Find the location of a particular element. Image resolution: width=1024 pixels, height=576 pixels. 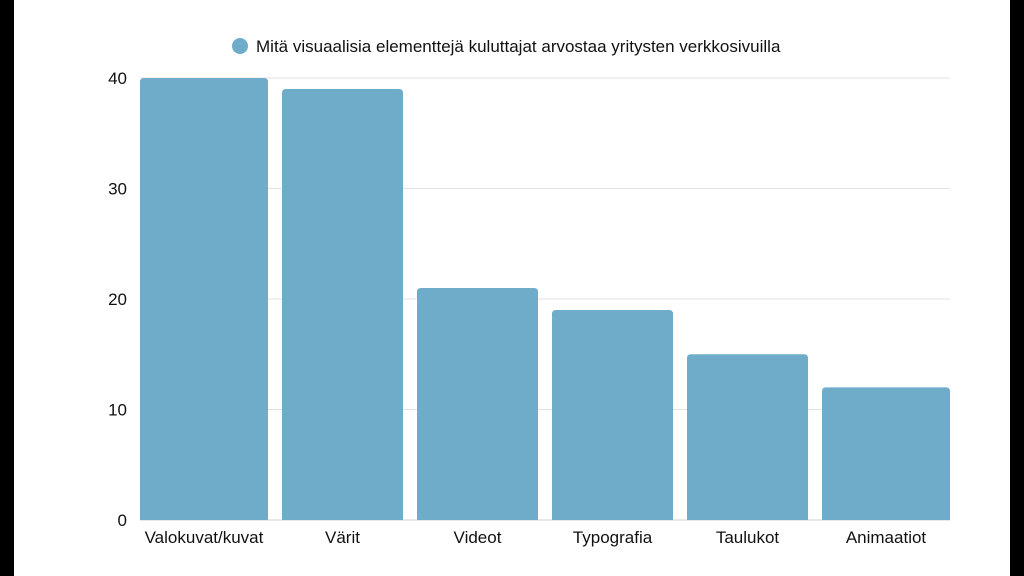

bar-videot is located at coordinates (477, 403).